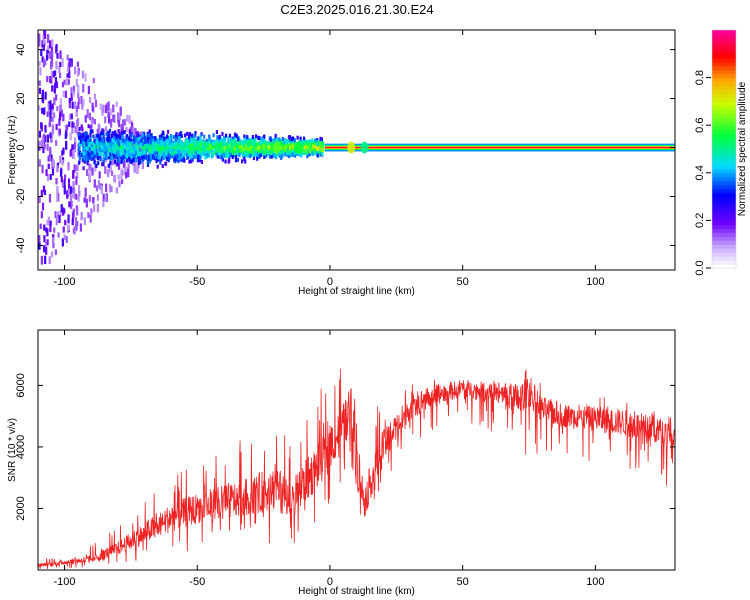 The width and height of the screenshot is (750, 600). What do you see at coordinates (21, 98) in the screenshot?
I see `y-tick-label: 20` at bounding box center [21, 98].